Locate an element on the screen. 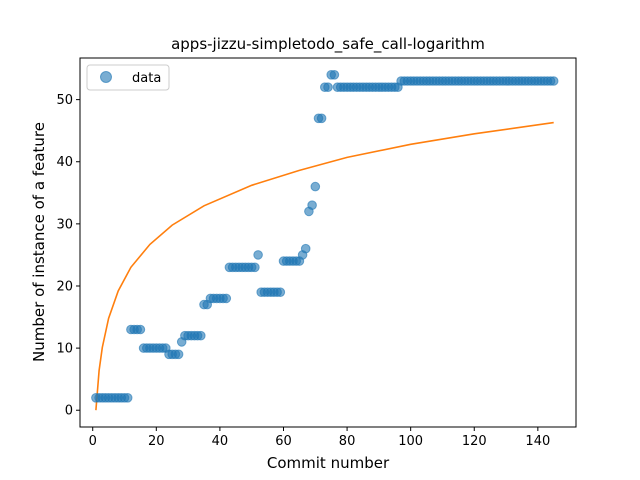 The height and width of the screenshot is (480, 640). x-tick-label: 120 is located at coordinates (474, 441).